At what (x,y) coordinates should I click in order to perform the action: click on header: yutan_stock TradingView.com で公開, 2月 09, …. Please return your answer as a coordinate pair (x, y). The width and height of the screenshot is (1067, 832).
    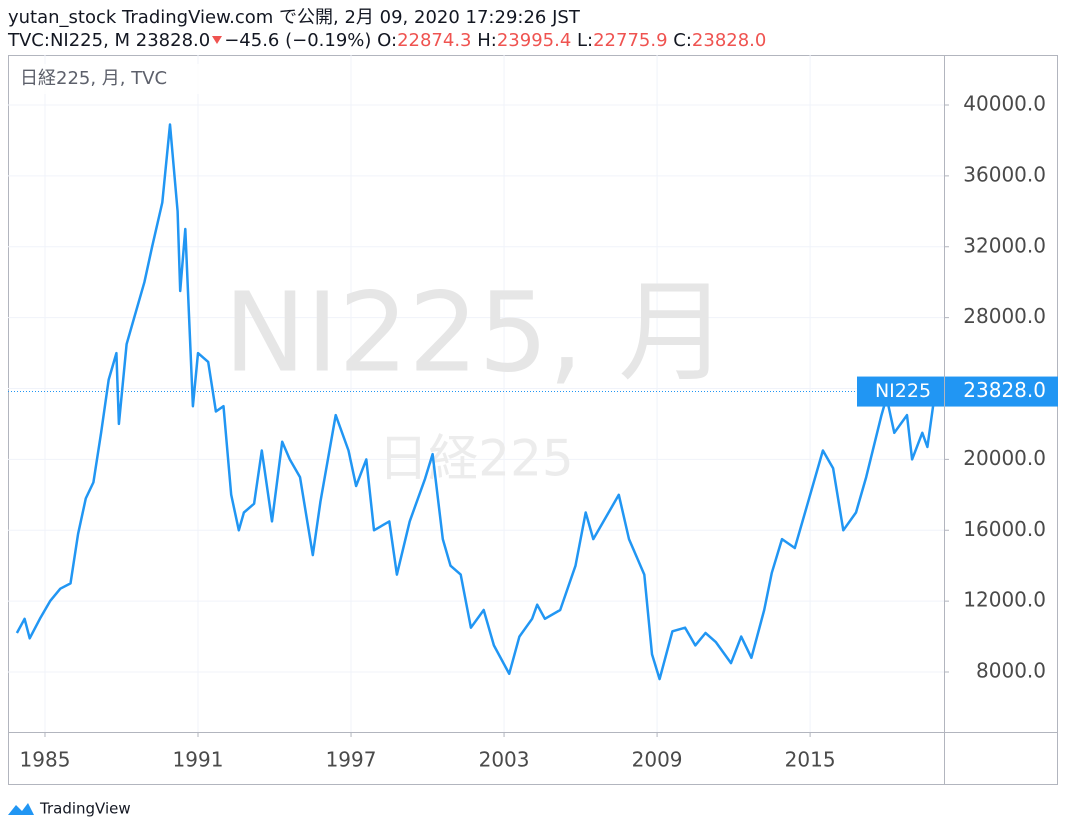
    Looking at the image, I should click on (387, 29).